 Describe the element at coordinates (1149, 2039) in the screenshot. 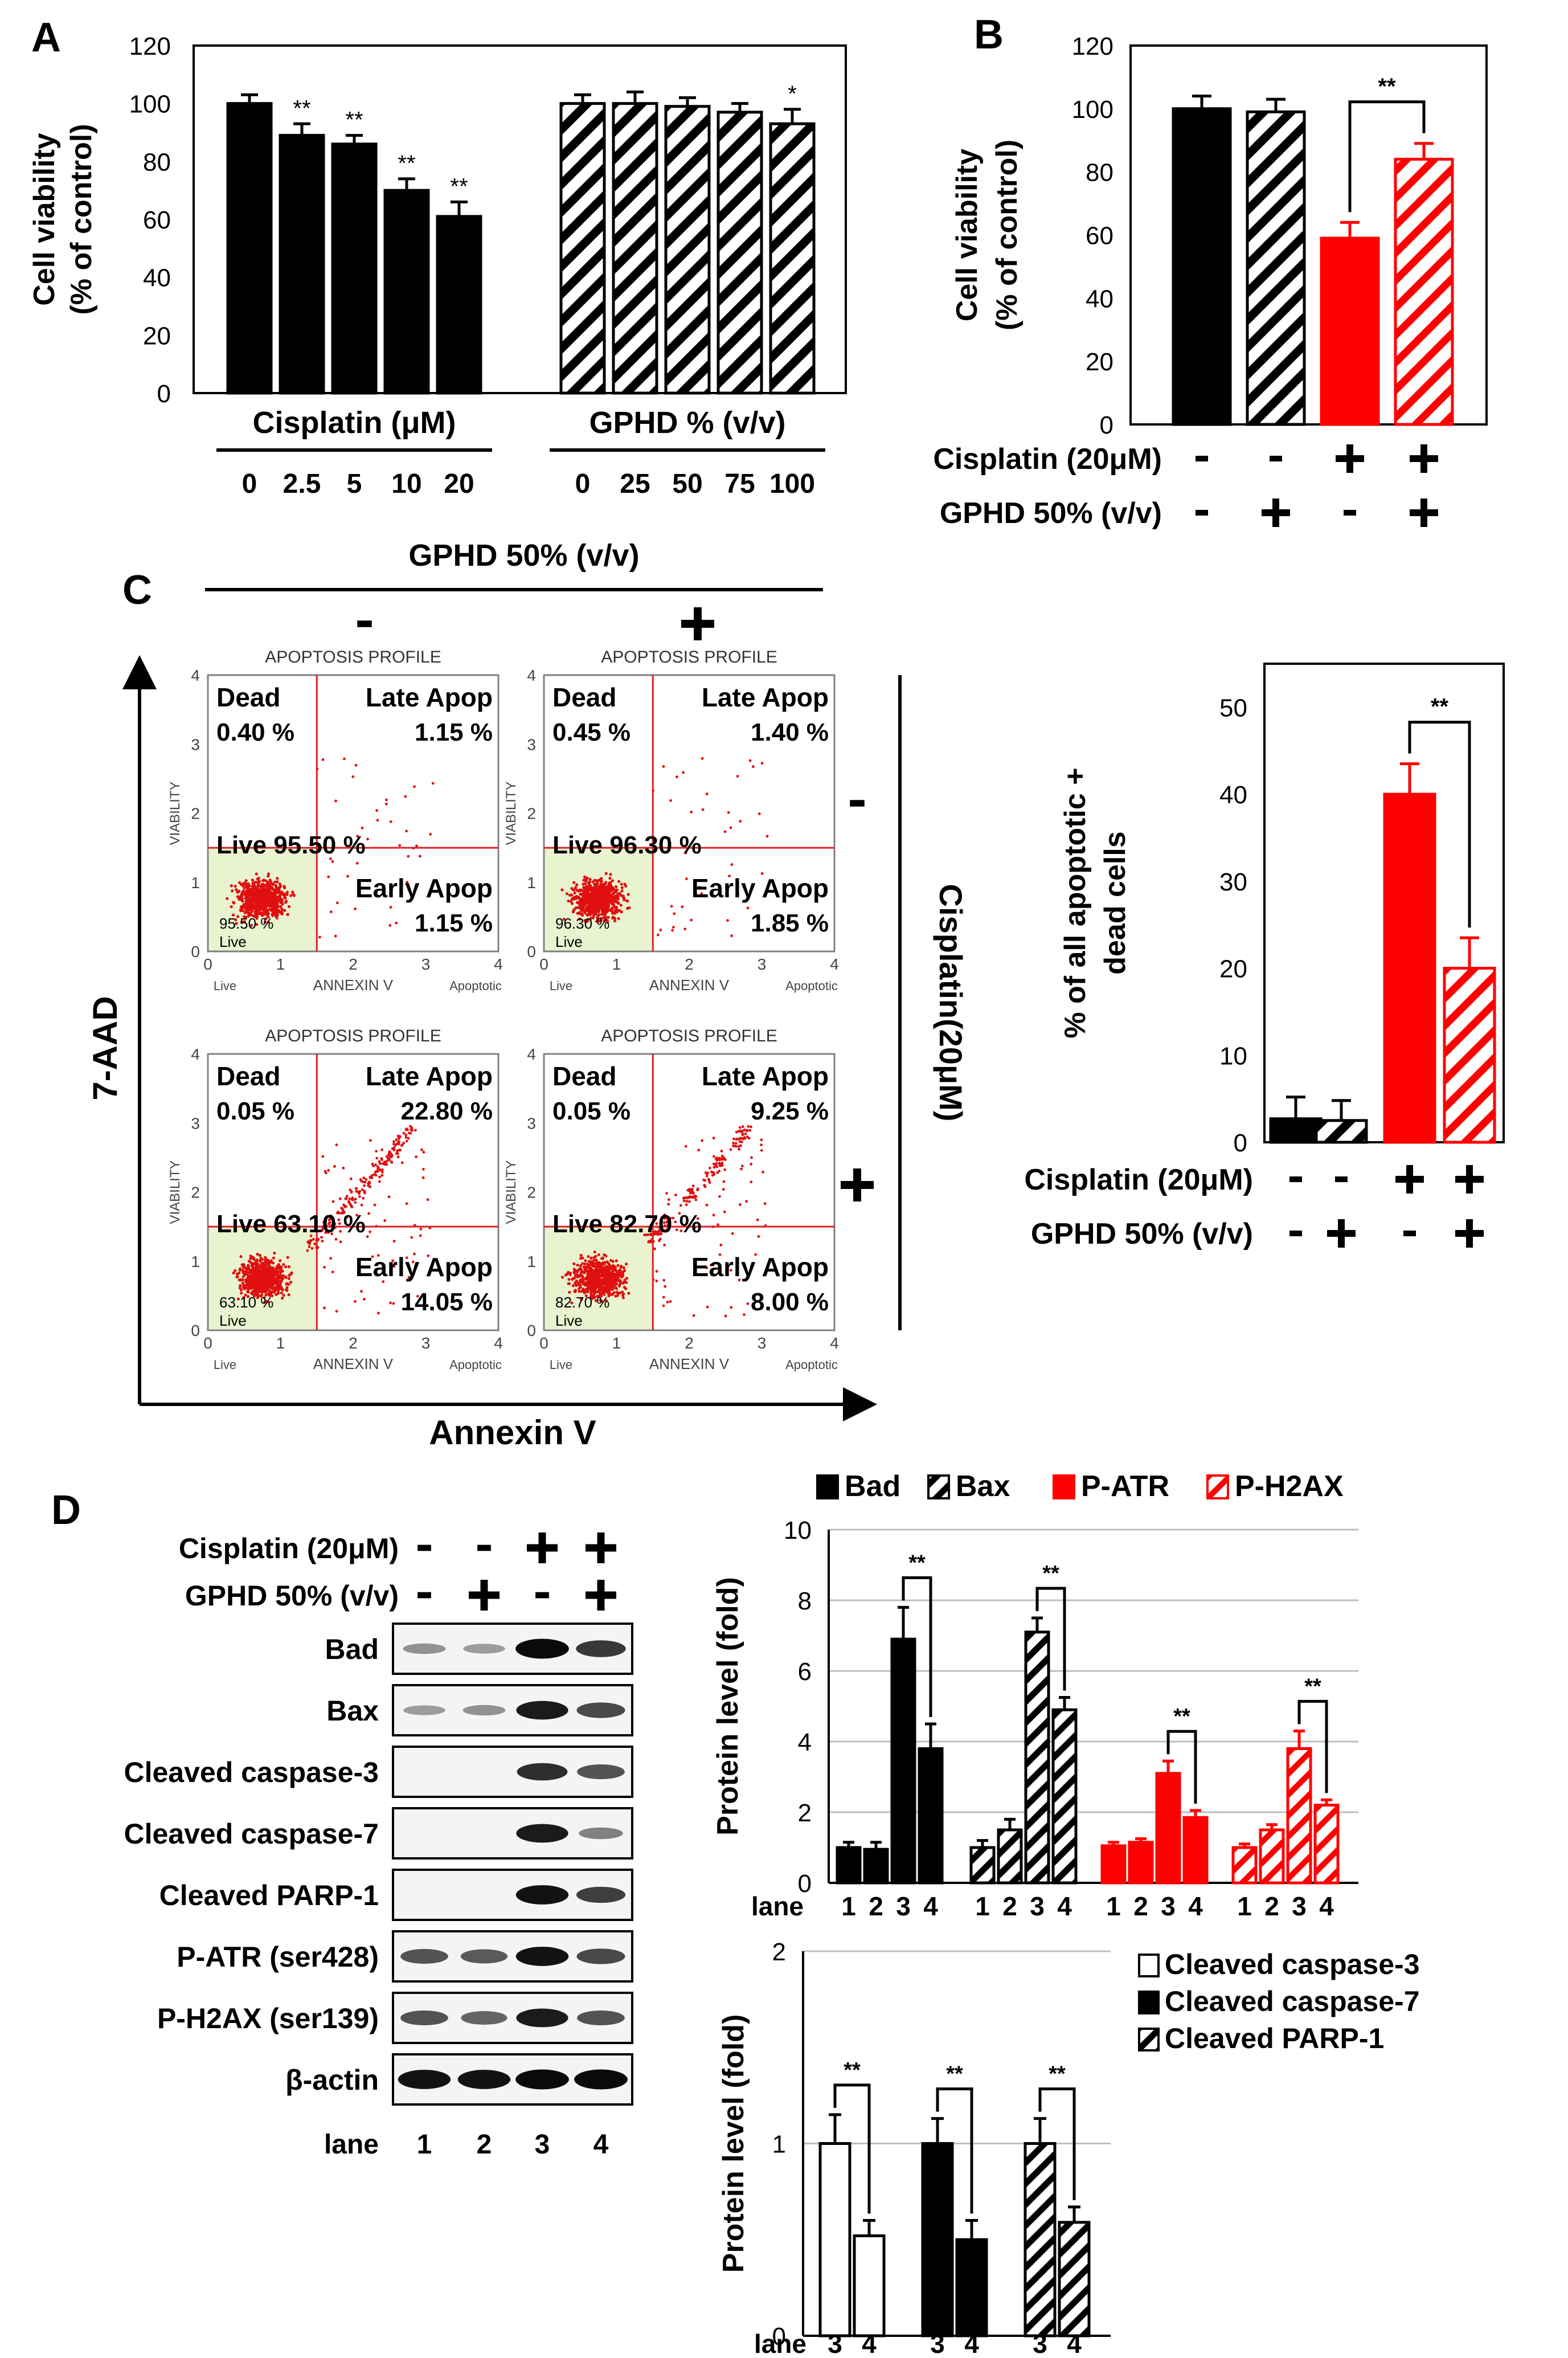

I see `legend-swatch` at that location.